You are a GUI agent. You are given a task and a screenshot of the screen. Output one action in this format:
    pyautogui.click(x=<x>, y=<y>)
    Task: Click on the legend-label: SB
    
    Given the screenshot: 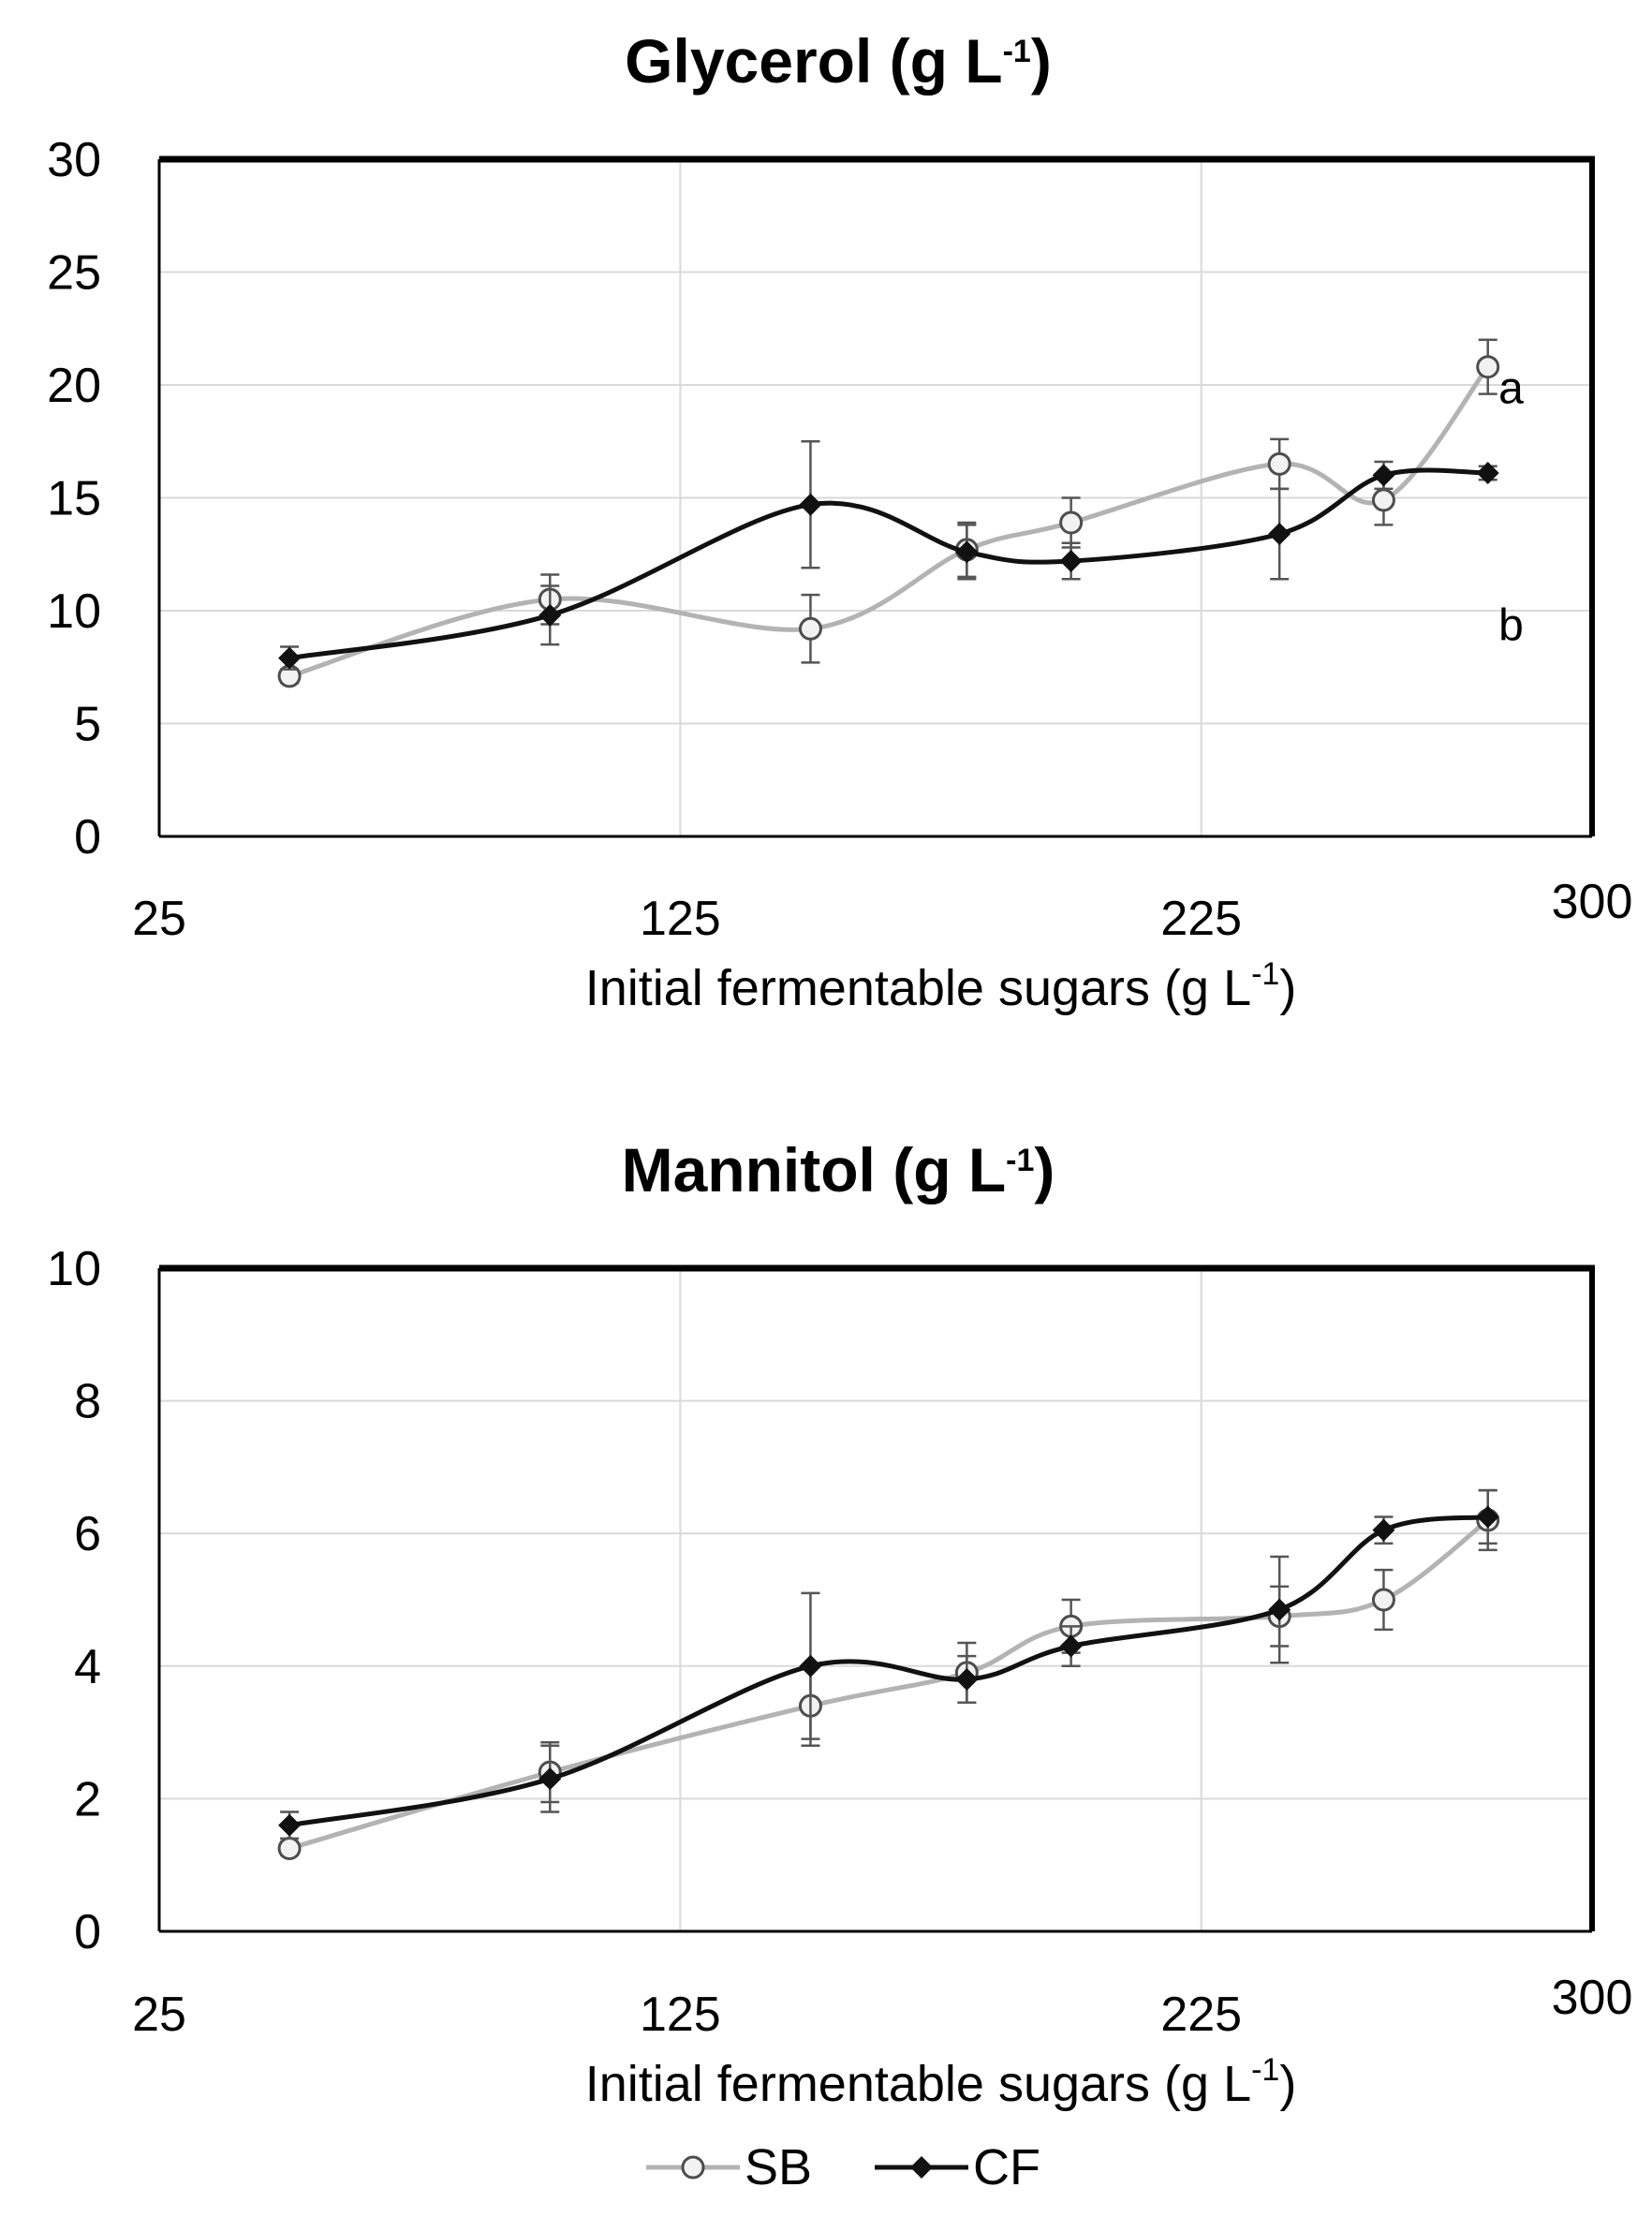 What is the action you would take?
    pyautogui.click(x=778, y=2167)
    